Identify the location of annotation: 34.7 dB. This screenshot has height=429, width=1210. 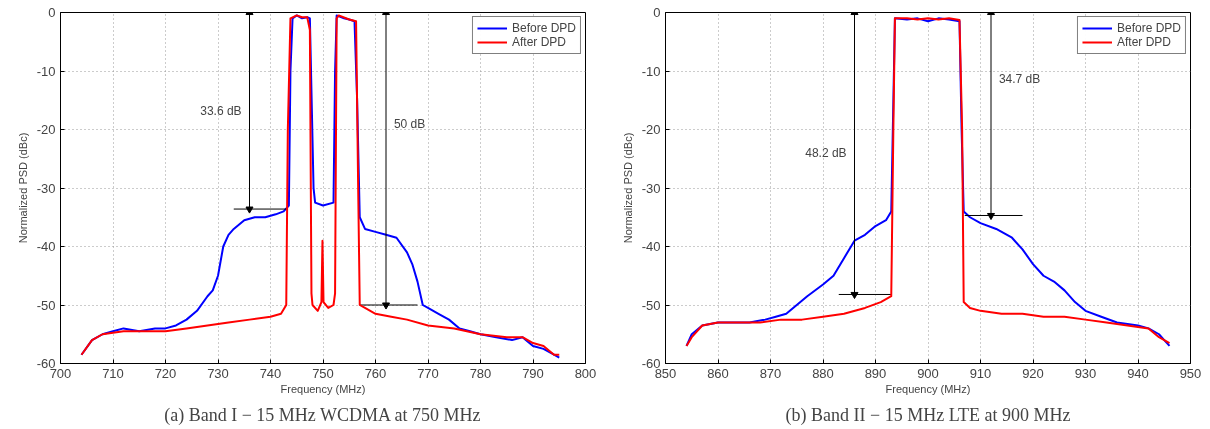
(1019, 78).